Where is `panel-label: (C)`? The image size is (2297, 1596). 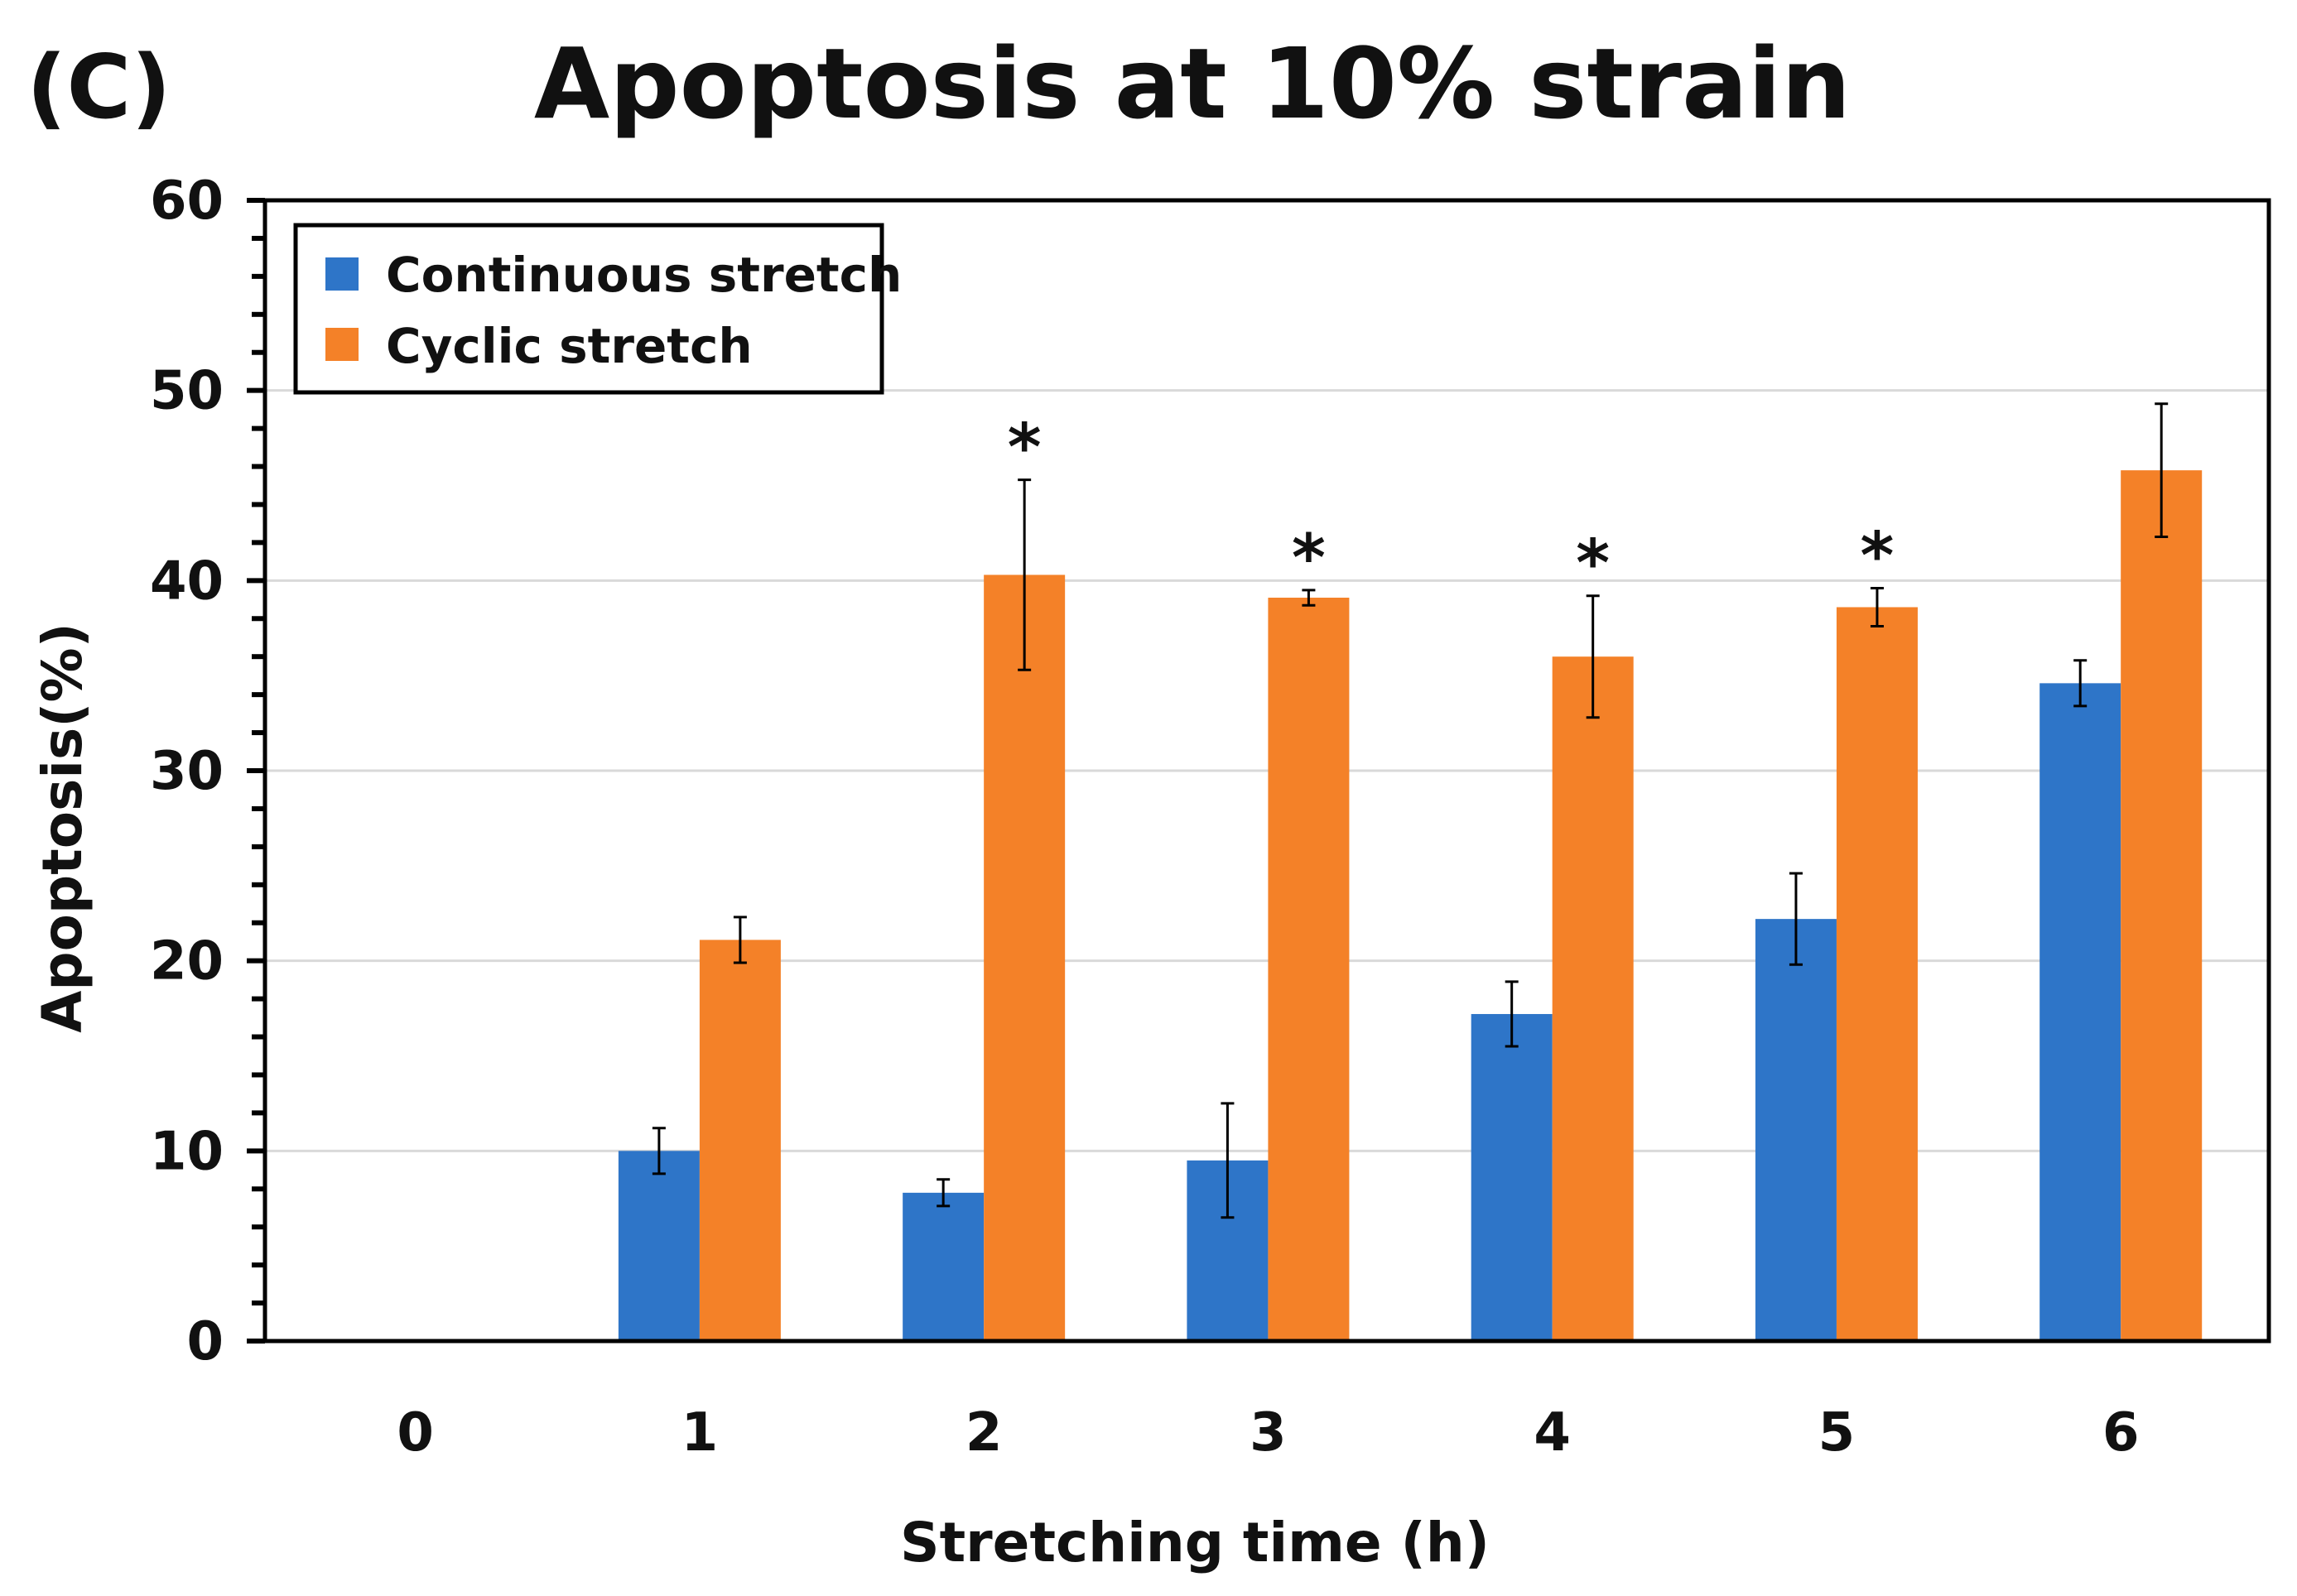 panel-label: (C) is located at coordinates (98, 87).